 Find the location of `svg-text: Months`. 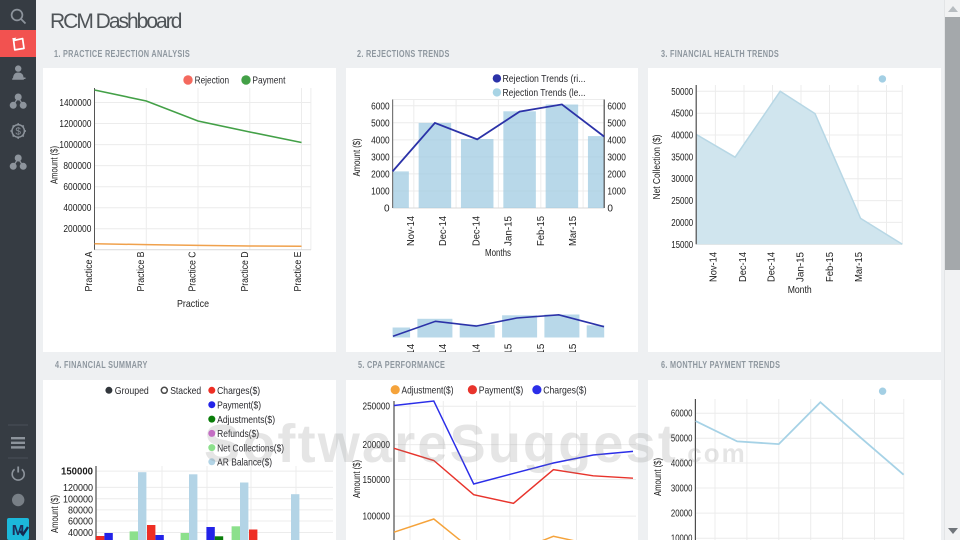

svg-text: Months is located at coordinates (498, 253).